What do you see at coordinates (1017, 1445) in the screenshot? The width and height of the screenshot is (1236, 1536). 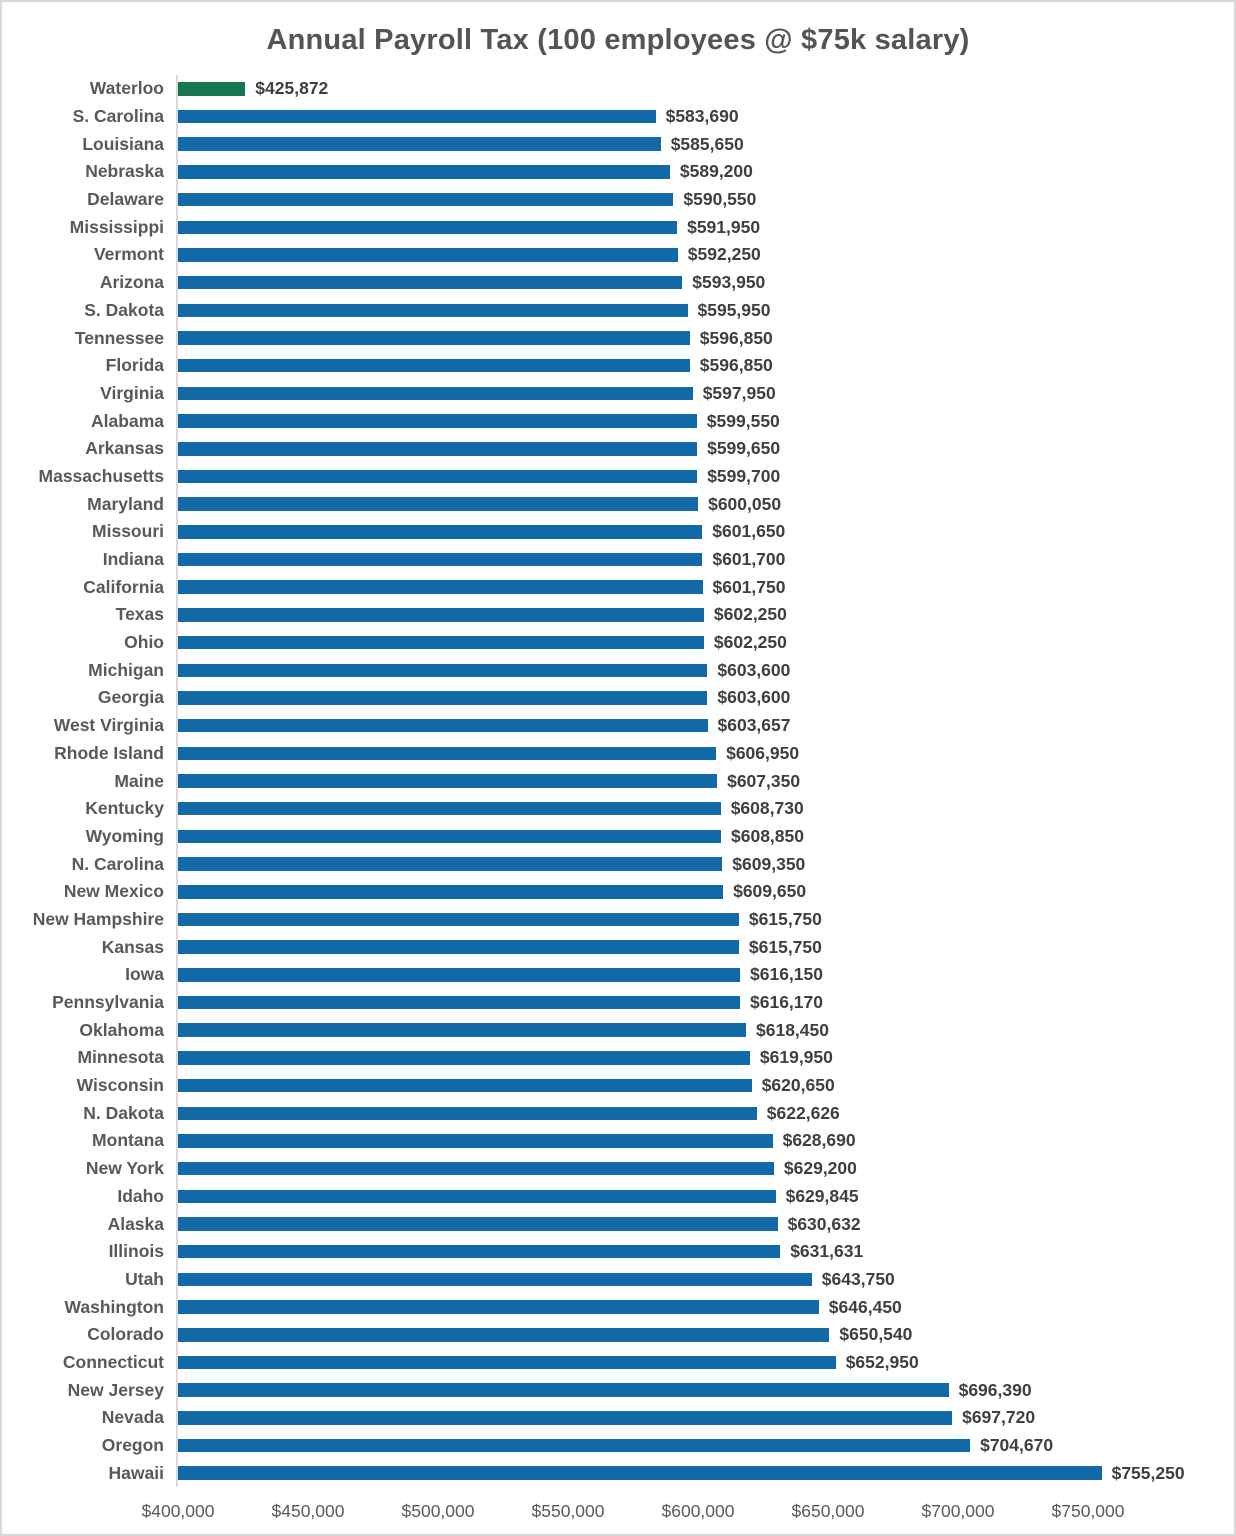 I see `value-label: $704,670` at bounding box center [1017, 1445].